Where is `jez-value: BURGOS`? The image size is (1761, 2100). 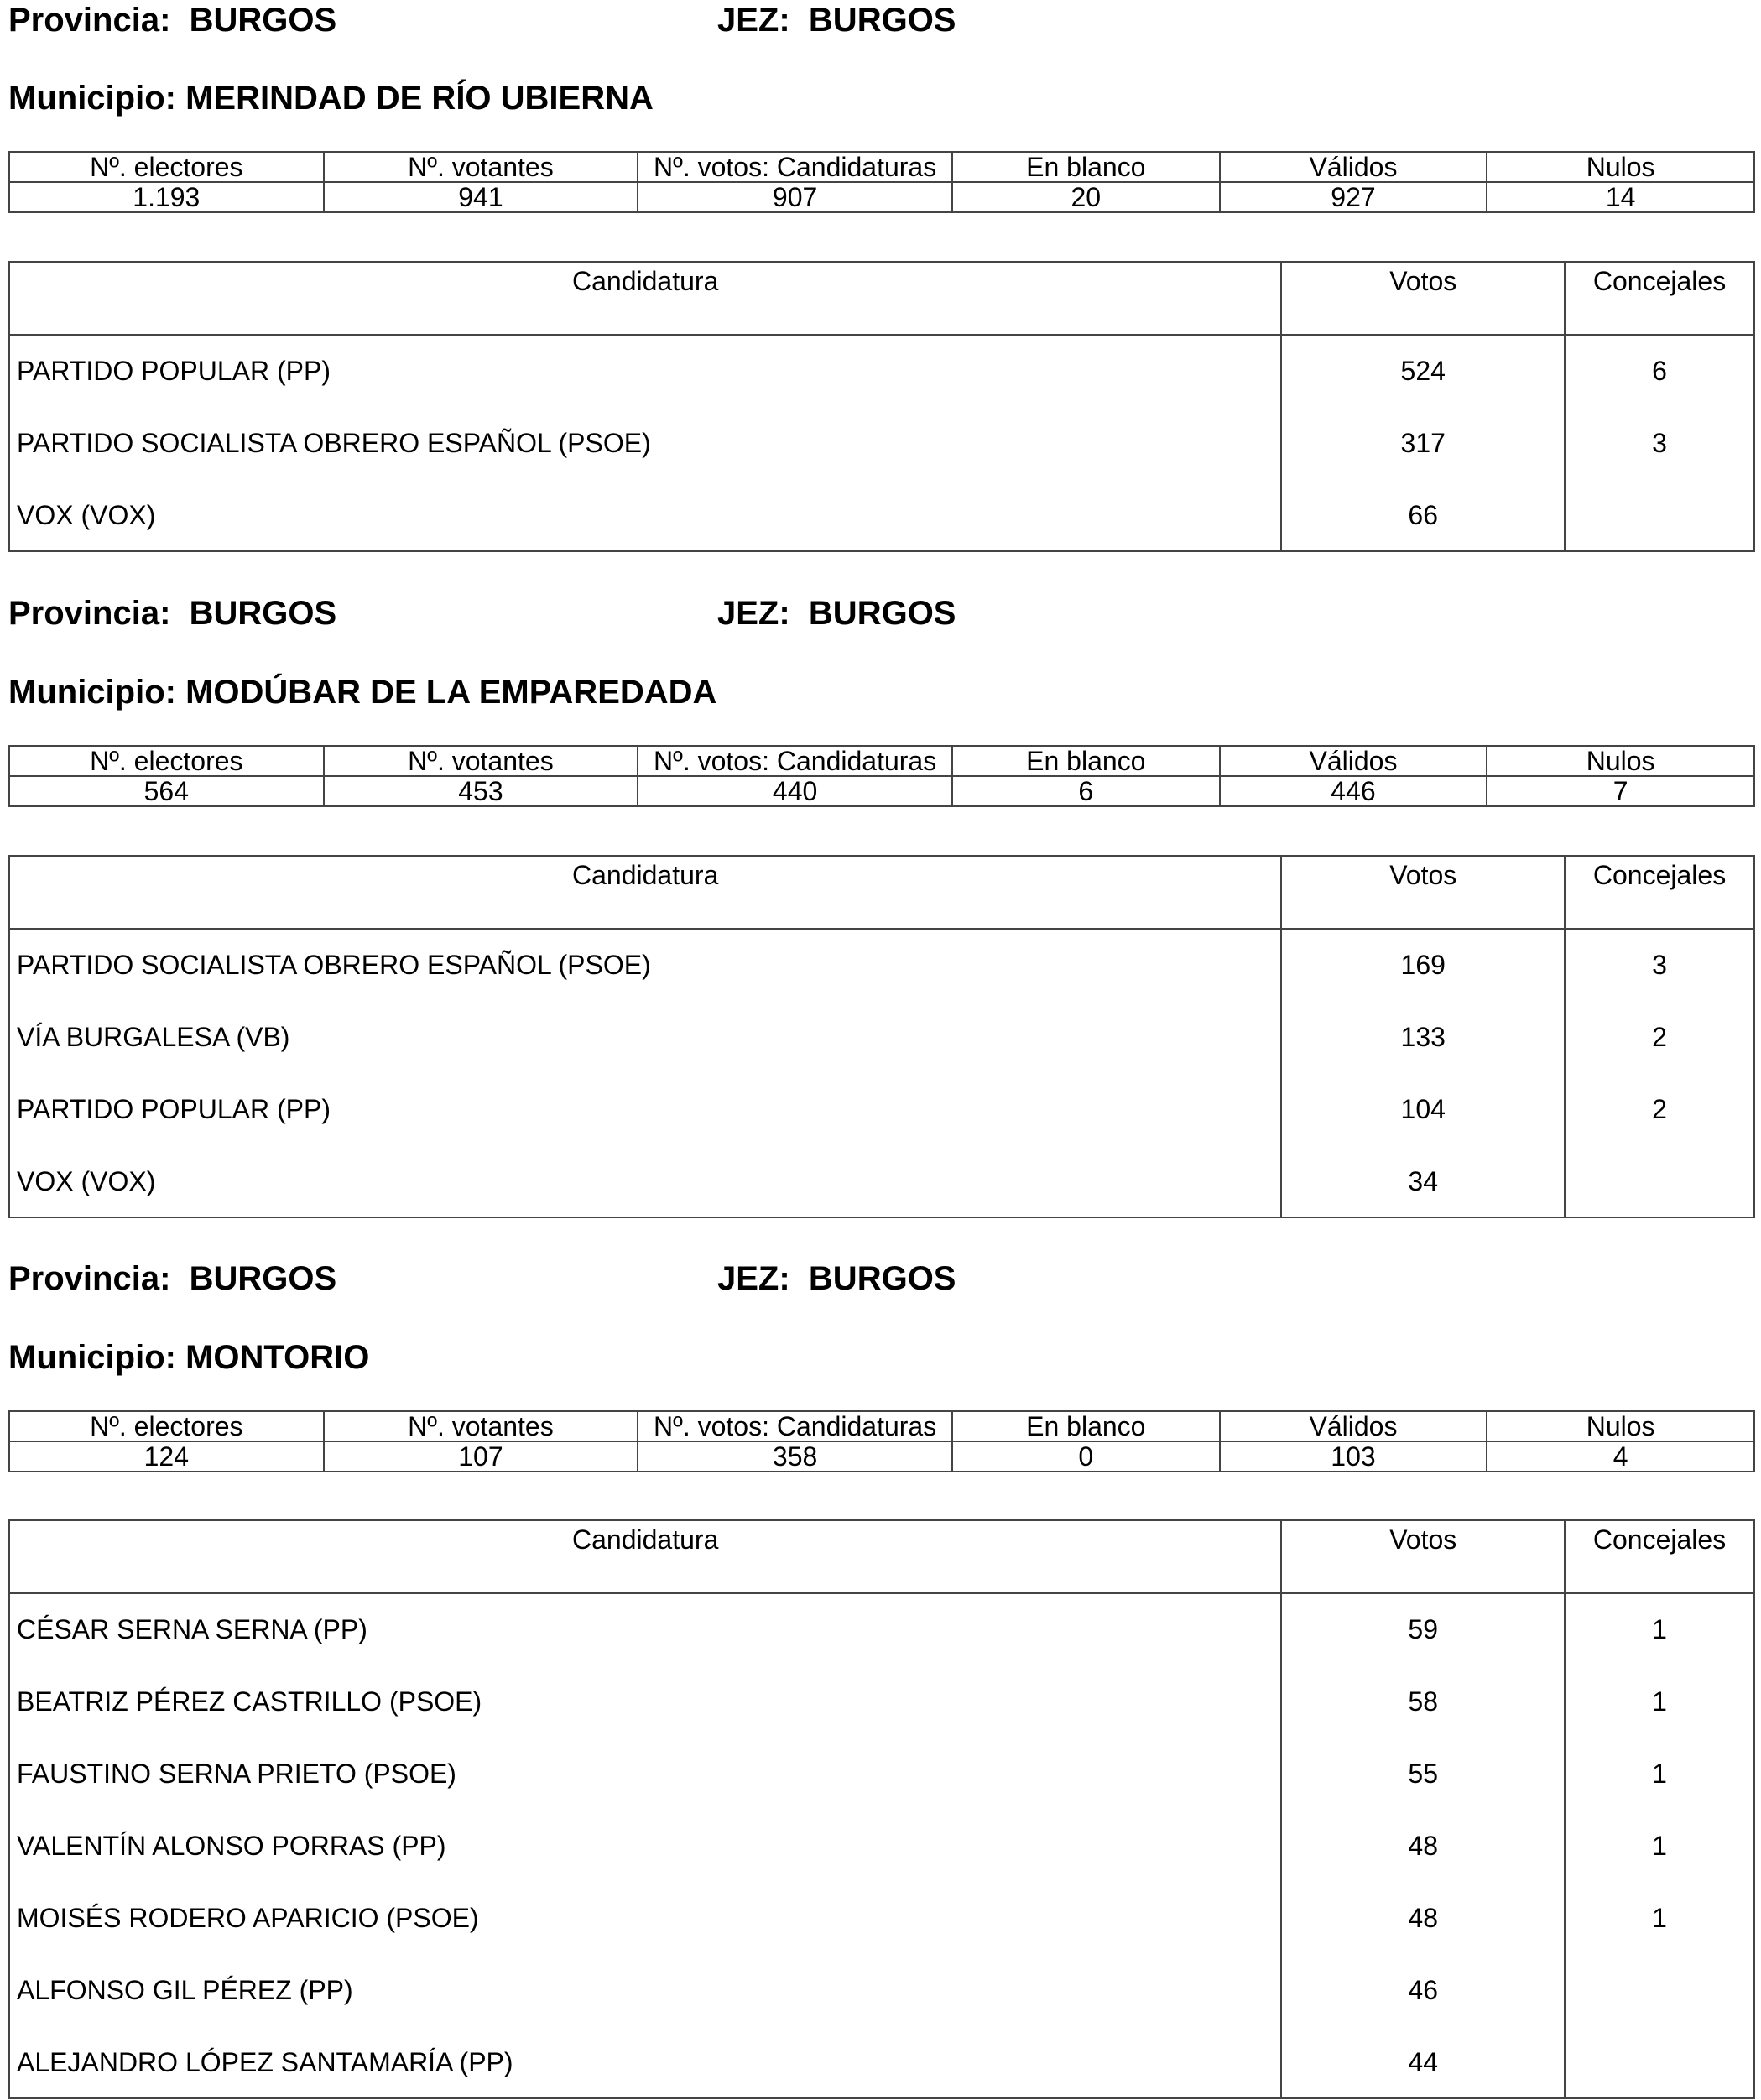 jez-value: BURGOS is located at coordinates (882, 1278).